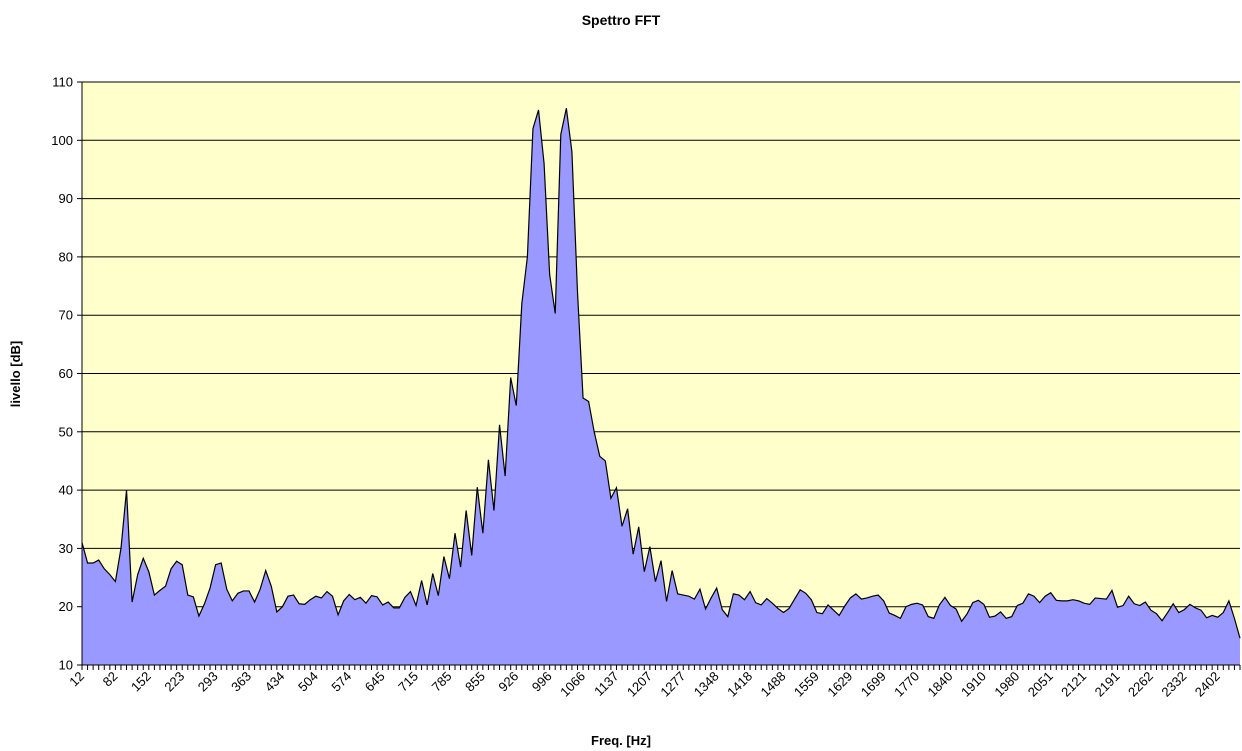 The image size is (1242, 751). I want to click on x-tick-label: 1770, so click(906, 684).